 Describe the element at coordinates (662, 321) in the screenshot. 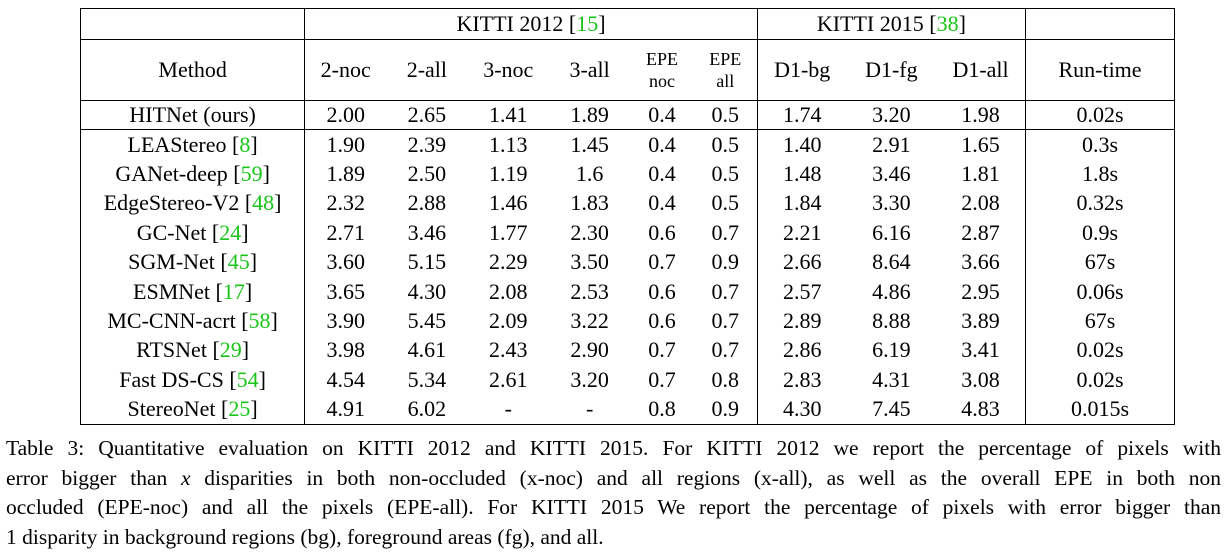

I see `cell-epe-noc: 0.6` at that location.